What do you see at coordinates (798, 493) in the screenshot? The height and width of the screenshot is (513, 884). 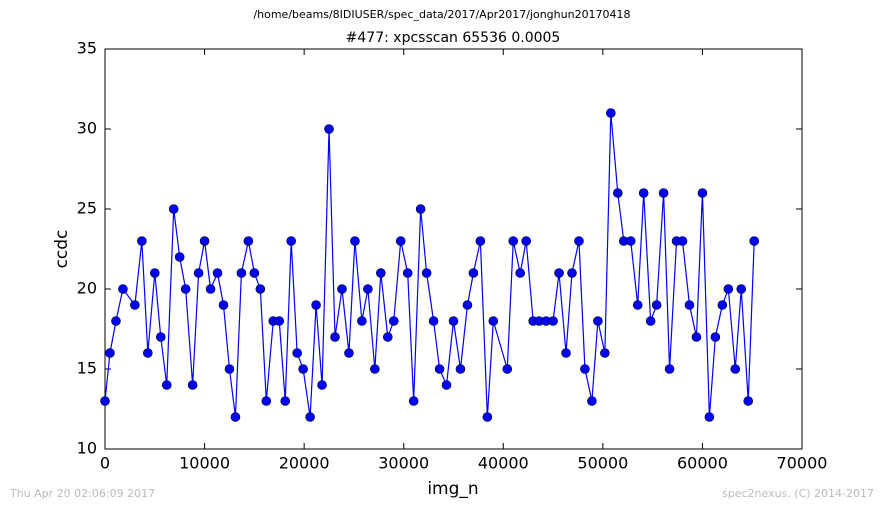 I see `credit: spec2nexus, (C) 2014-2017` at bounding box center [798, 493].